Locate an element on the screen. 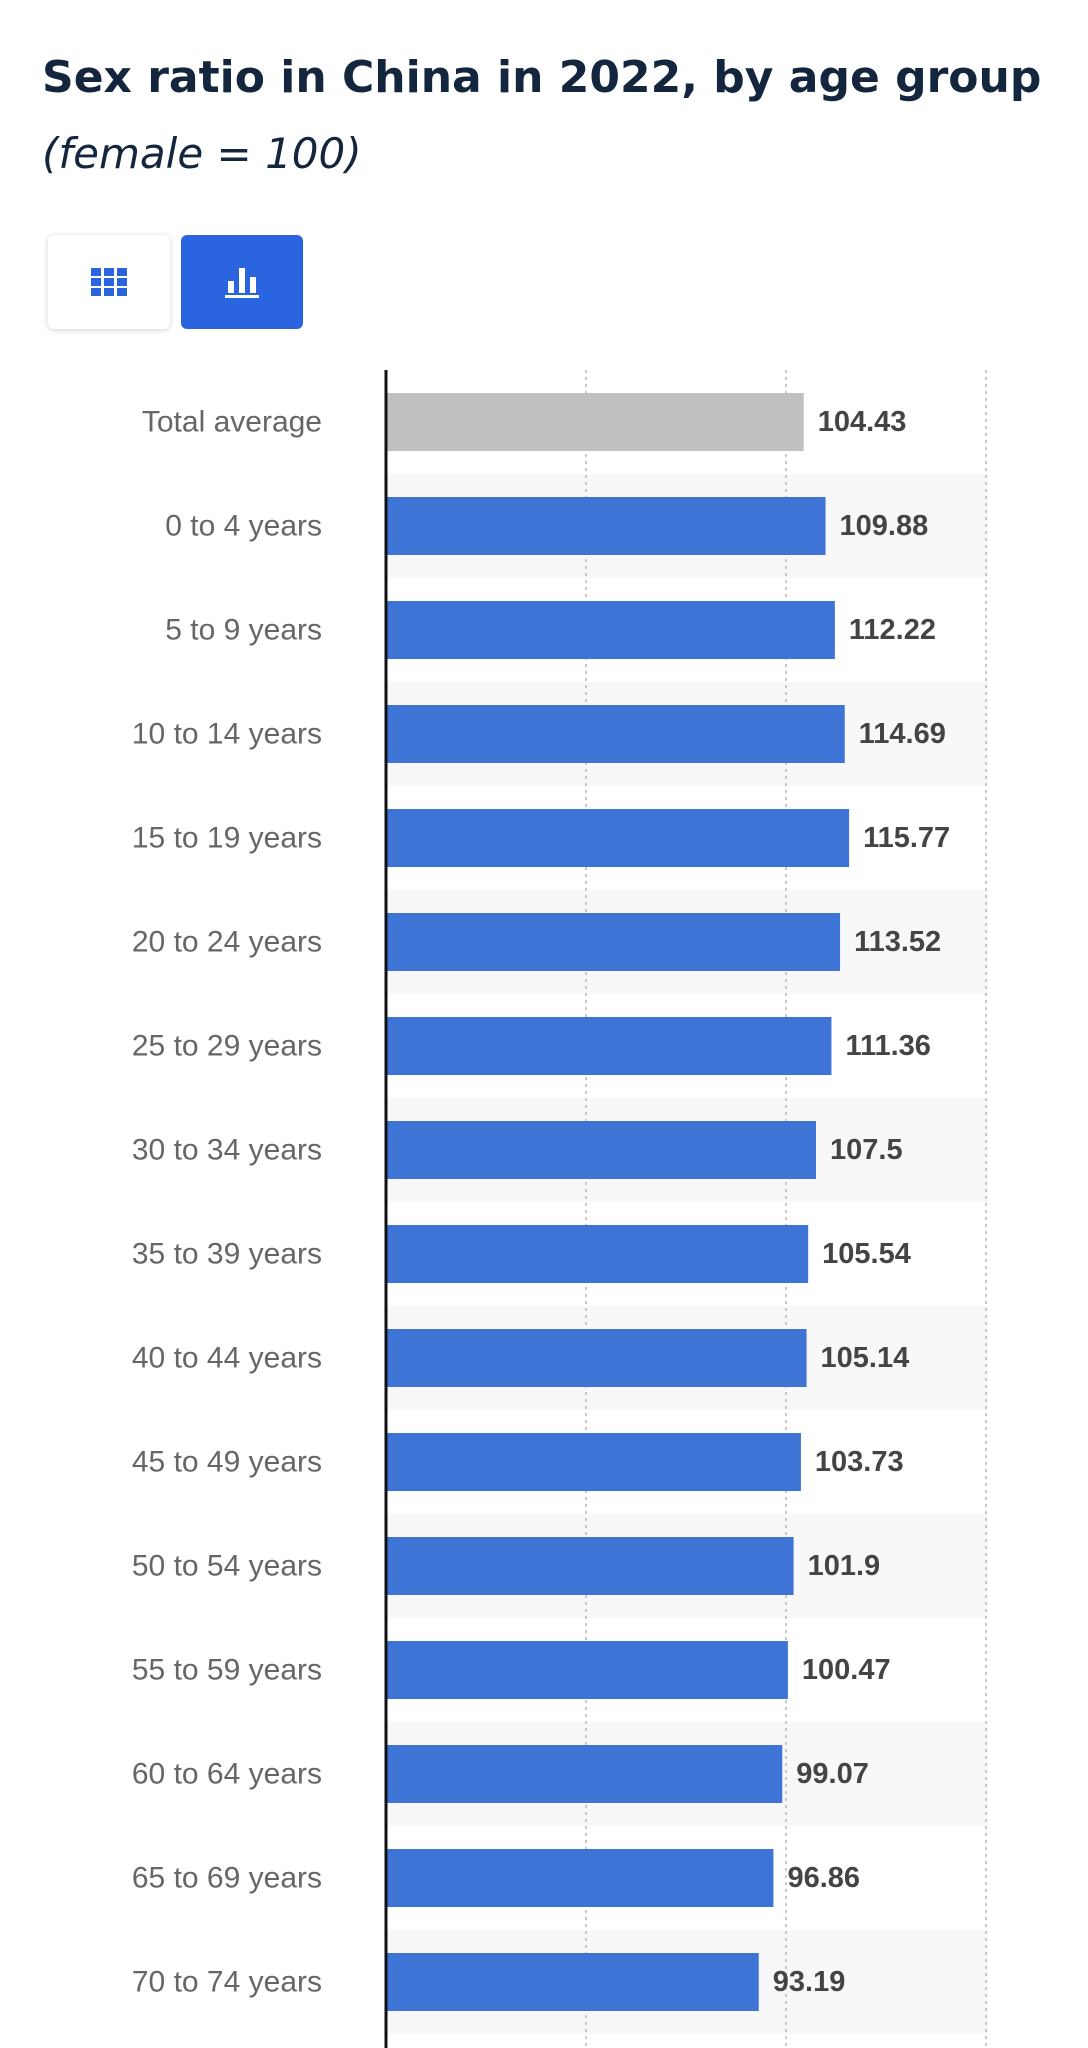 This screenshot has width=1088, height=2048. value-label: 109.88 is located at coordinates (884, 526).